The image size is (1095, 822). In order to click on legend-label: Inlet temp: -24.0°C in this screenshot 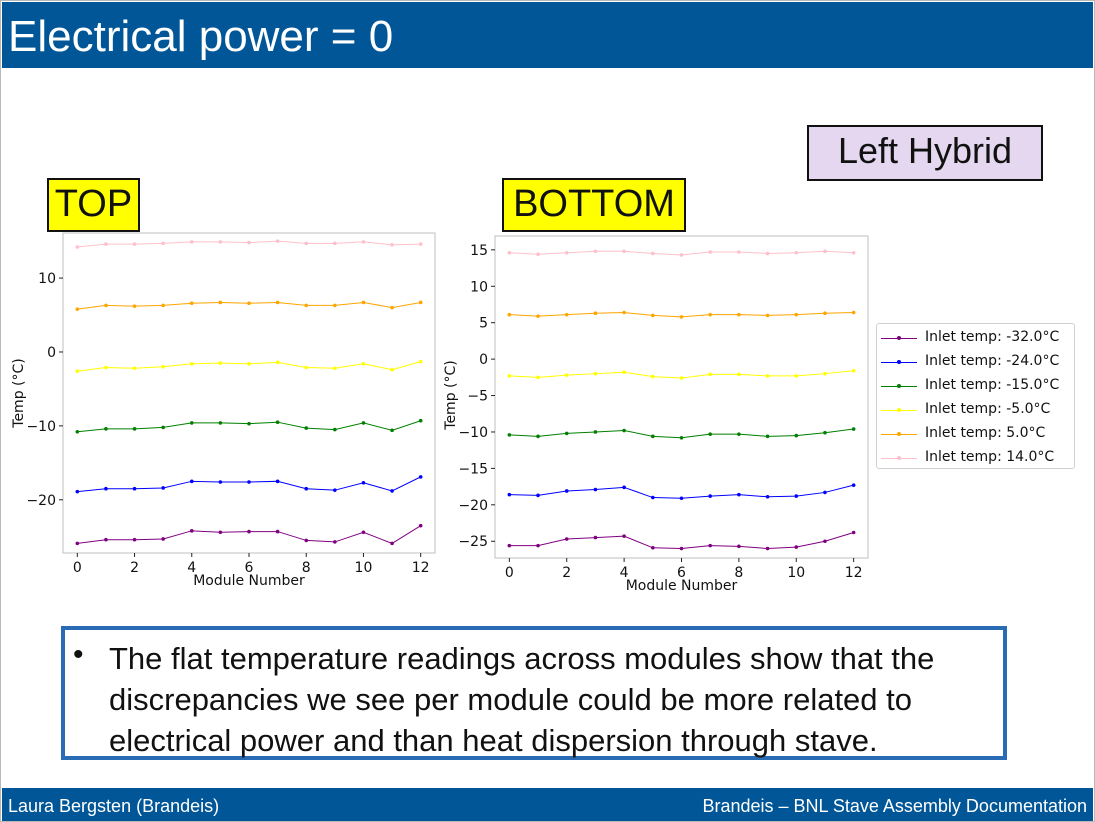, I will do `click(992, 361)`.